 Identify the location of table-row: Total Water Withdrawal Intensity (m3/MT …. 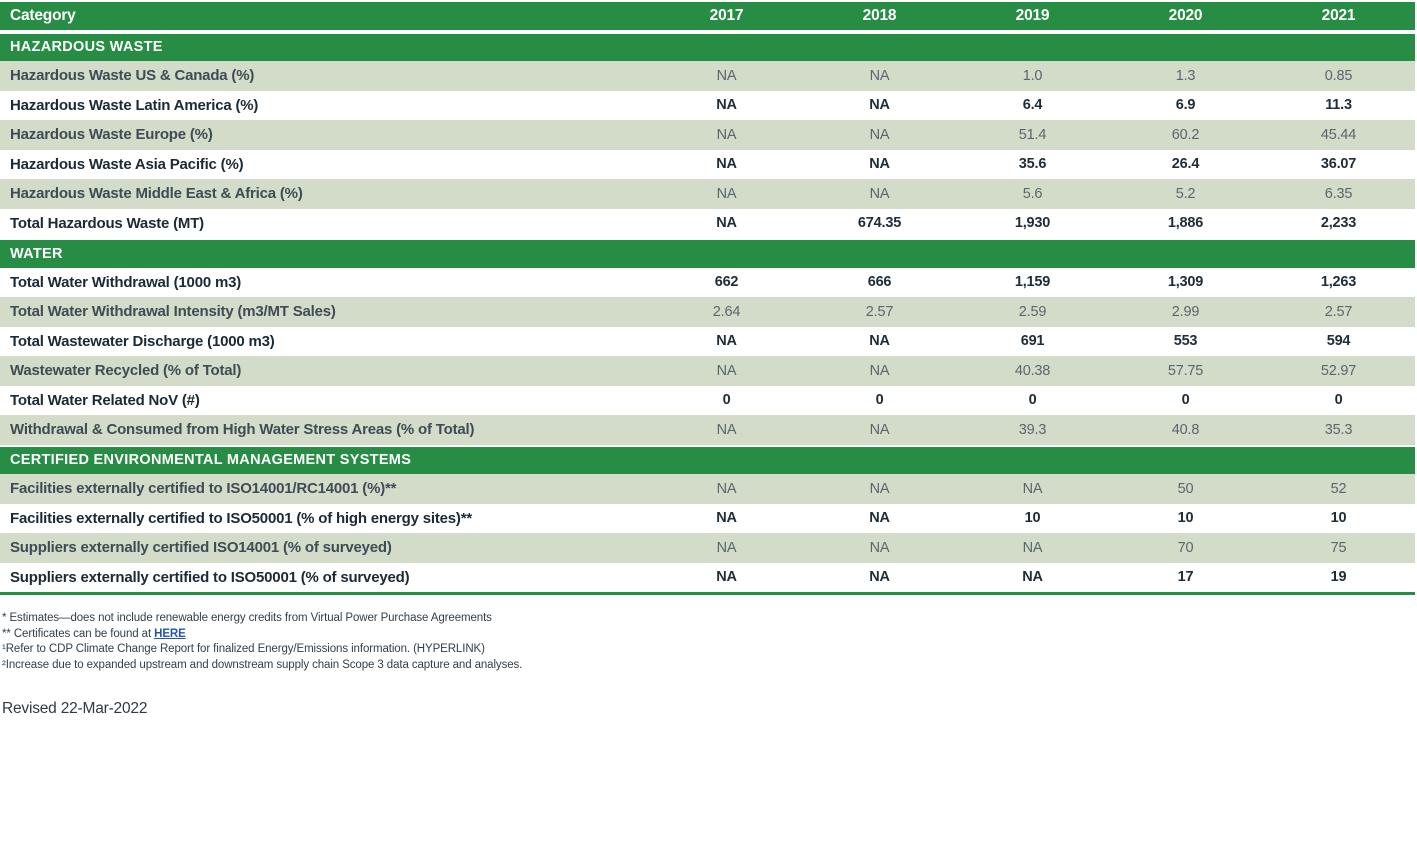
(707, 312).